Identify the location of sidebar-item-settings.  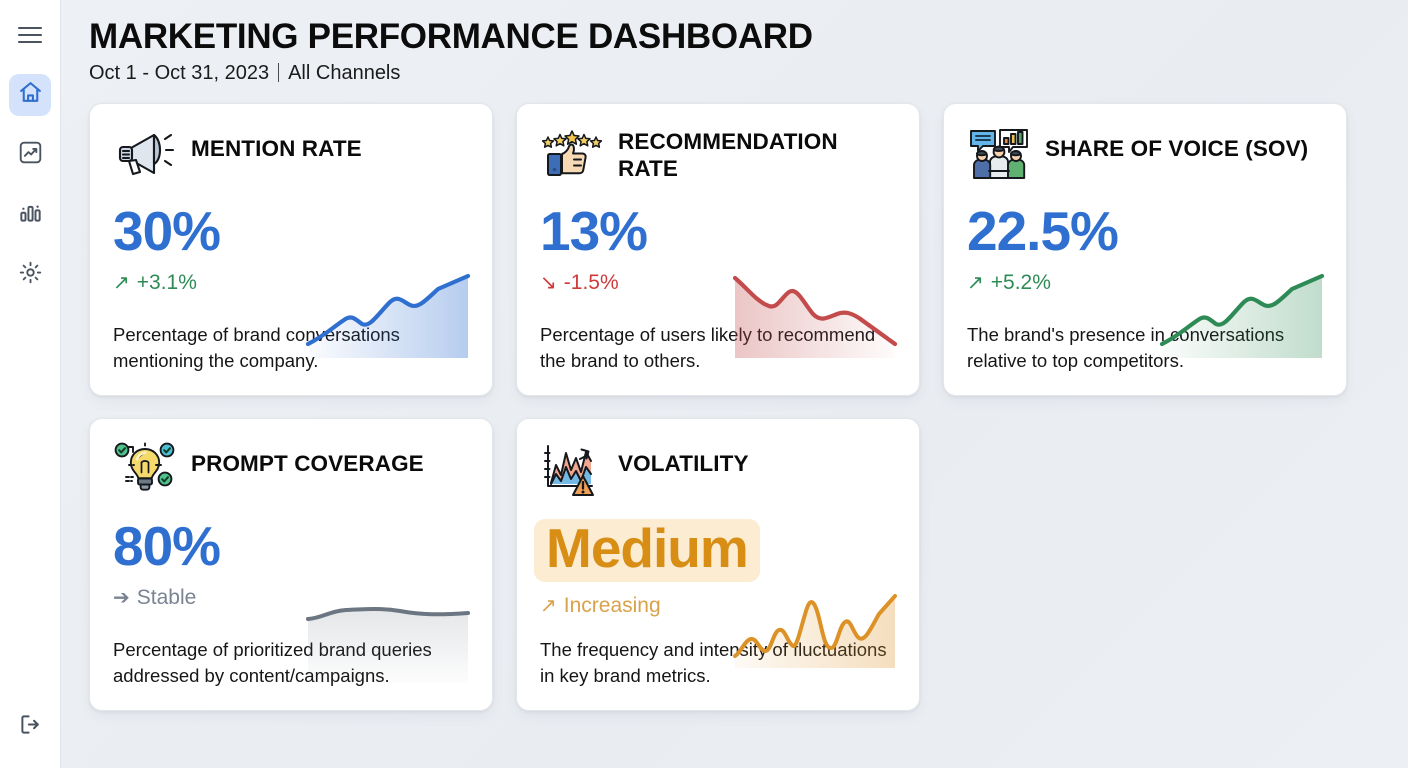
(30, 275).